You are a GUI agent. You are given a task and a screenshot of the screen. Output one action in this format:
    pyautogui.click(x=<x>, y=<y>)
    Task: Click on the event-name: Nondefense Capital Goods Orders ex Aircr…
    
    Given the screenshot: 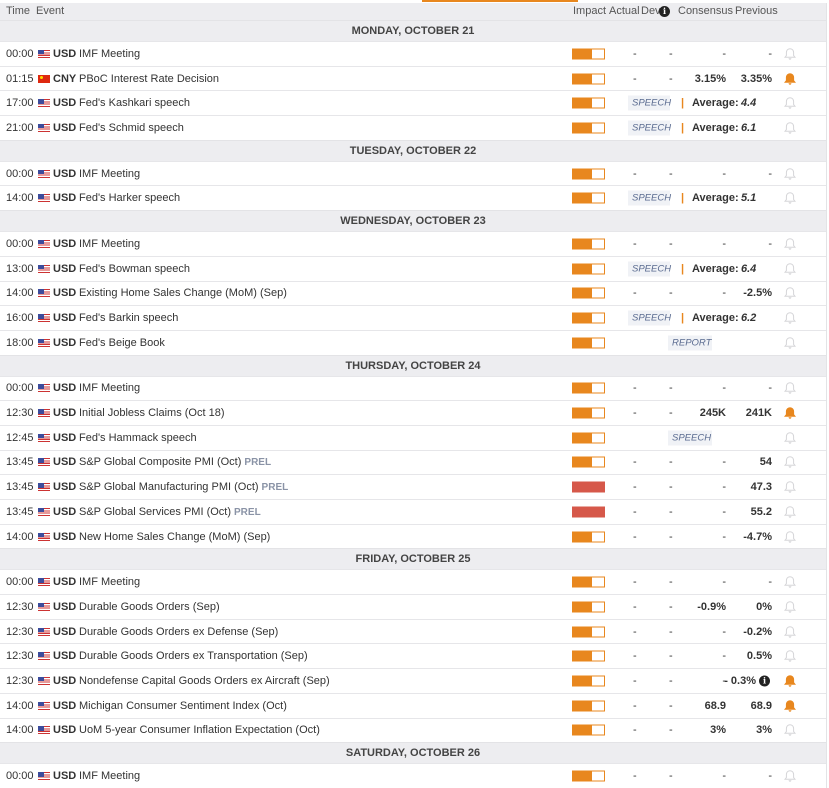 What is the action you would take?
    pyautogui.click(x=204, y=681)
    